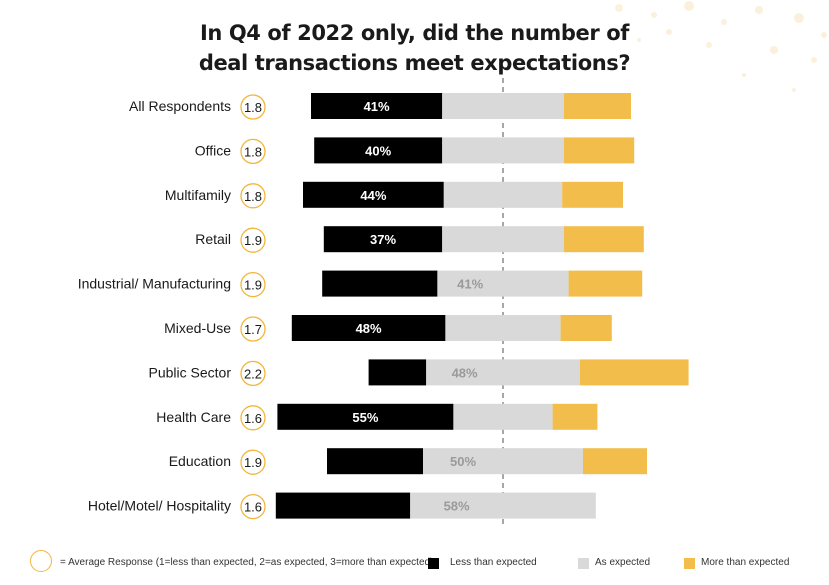 This screenshot has height=585, width=829. What do you see at coordinates (457, 506) in the screenshot?
I see `data-label-hotel-motel-hospitality: 58%` at bounding box center [457, 506].